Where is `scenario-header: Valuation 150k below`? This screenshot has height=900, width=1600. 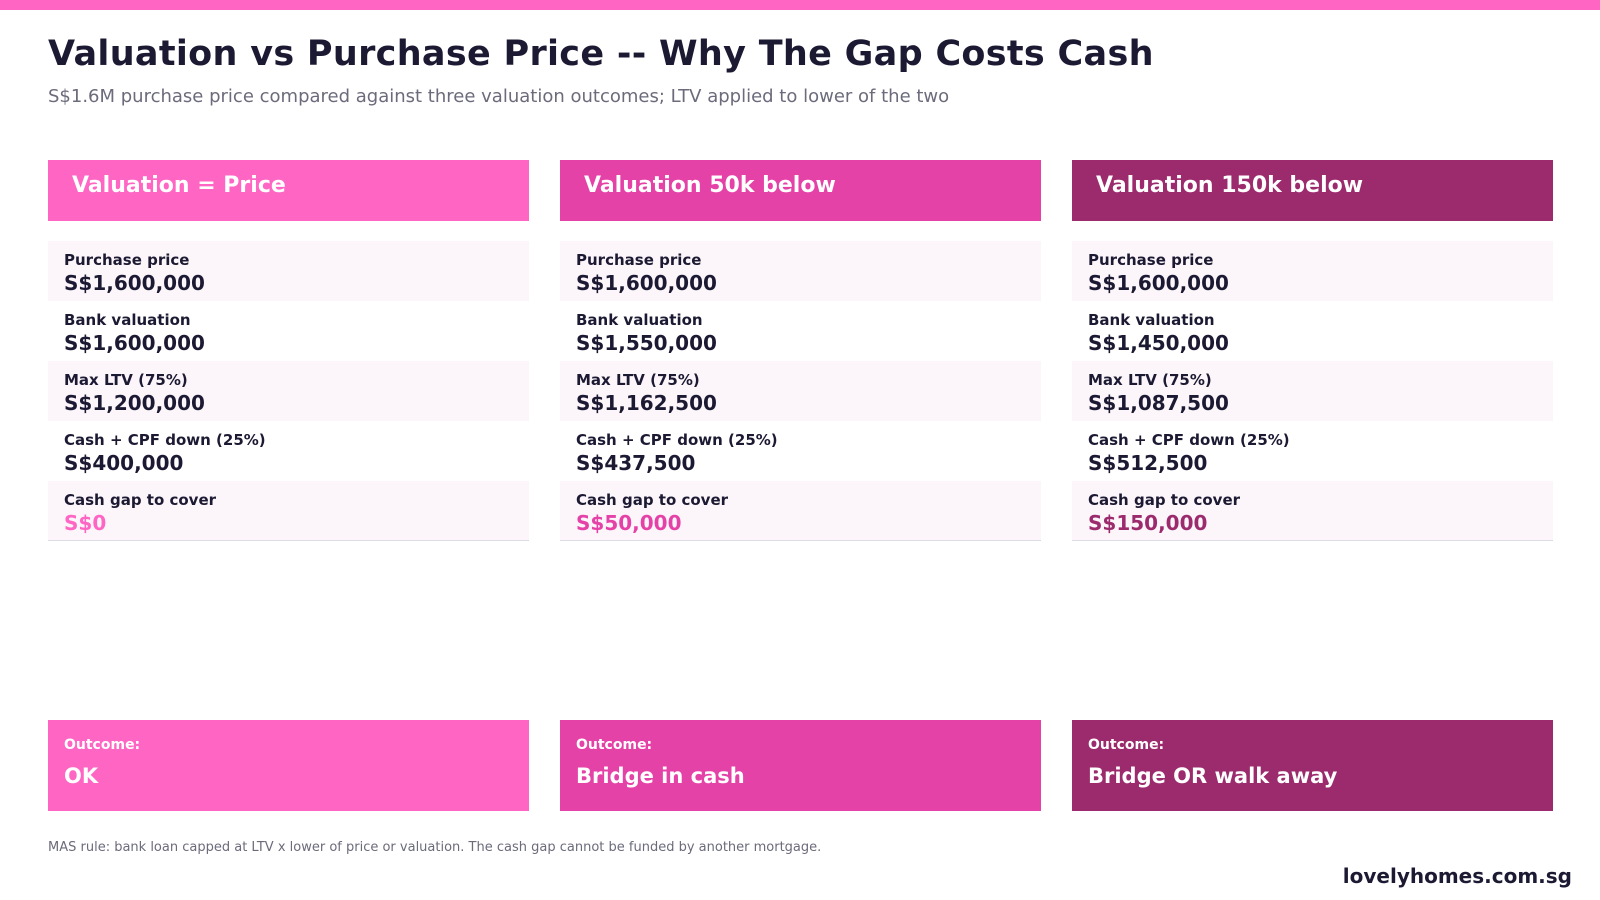
scenario-header: Valuation 150k below is located at coordinates (1312, 190).